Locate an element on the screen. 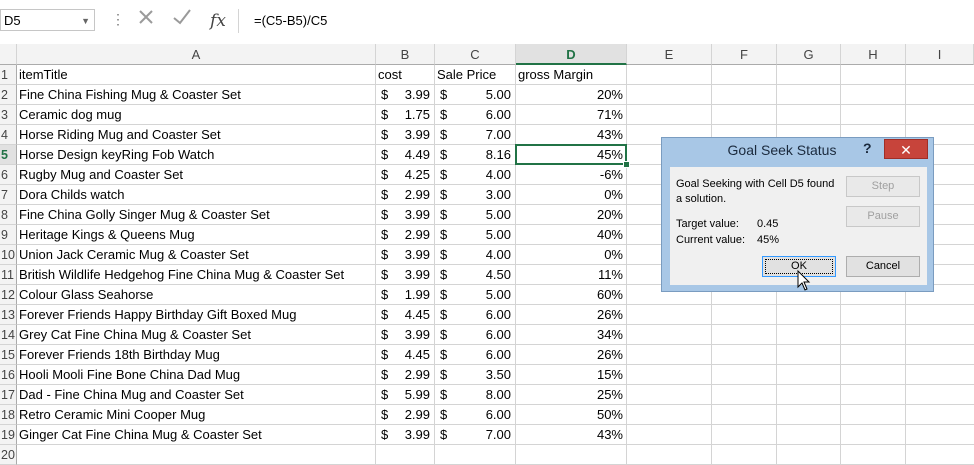 This screenshot has height=465, width=974. column-header-e: E is located at coordinates (669, 54).